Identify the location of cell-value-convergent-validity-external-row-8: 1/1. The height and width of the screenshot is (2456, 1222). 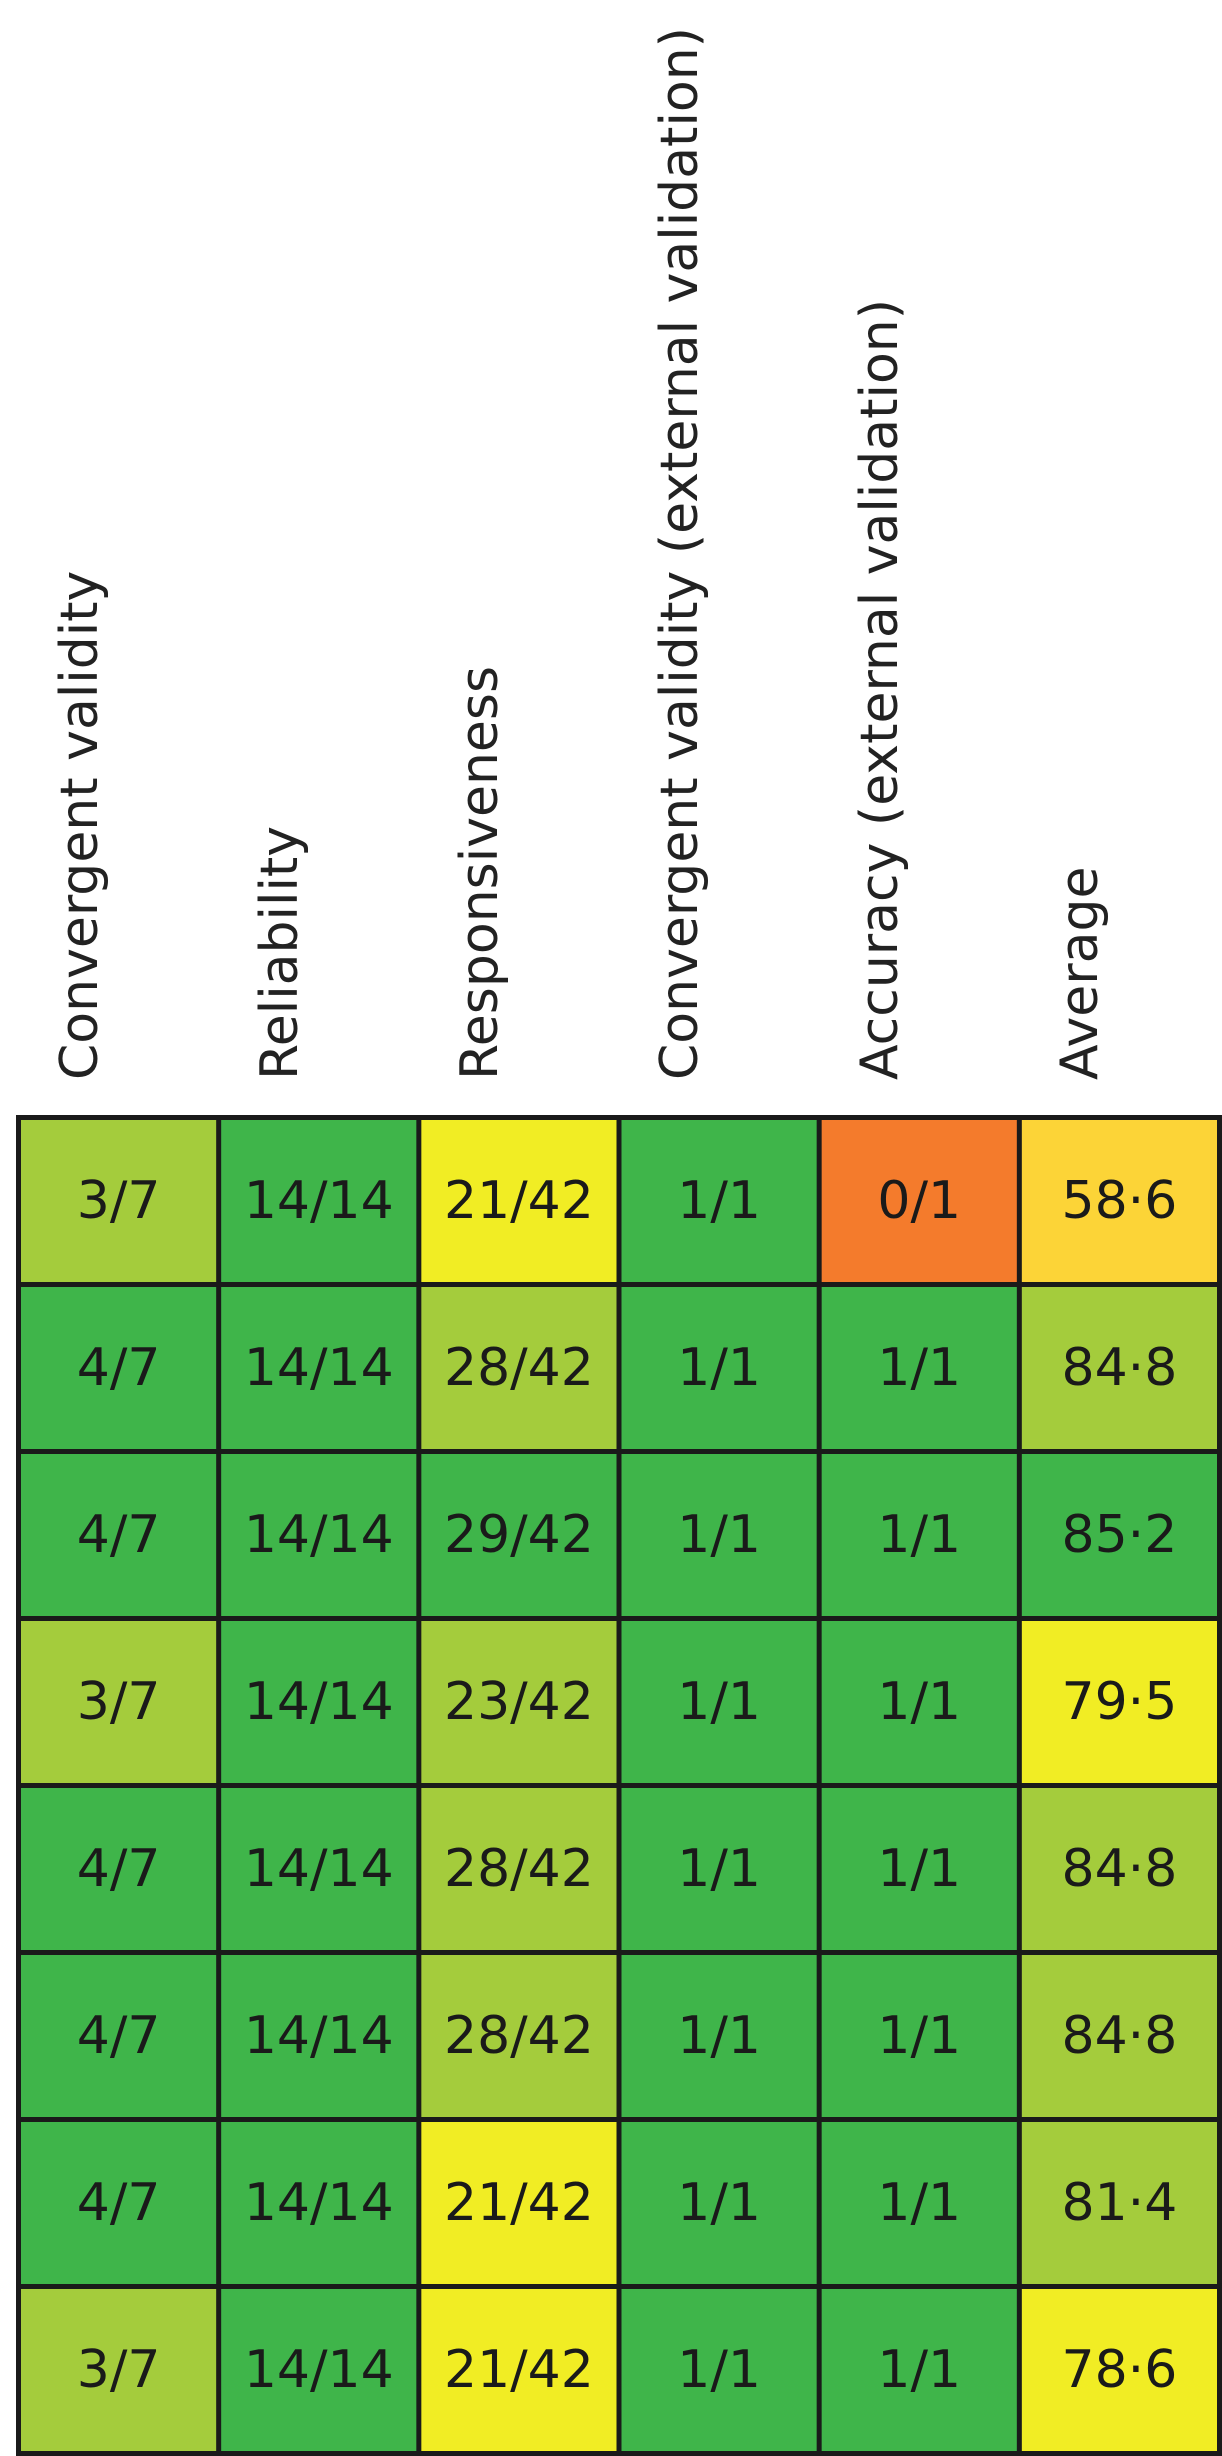
(719, 2370).